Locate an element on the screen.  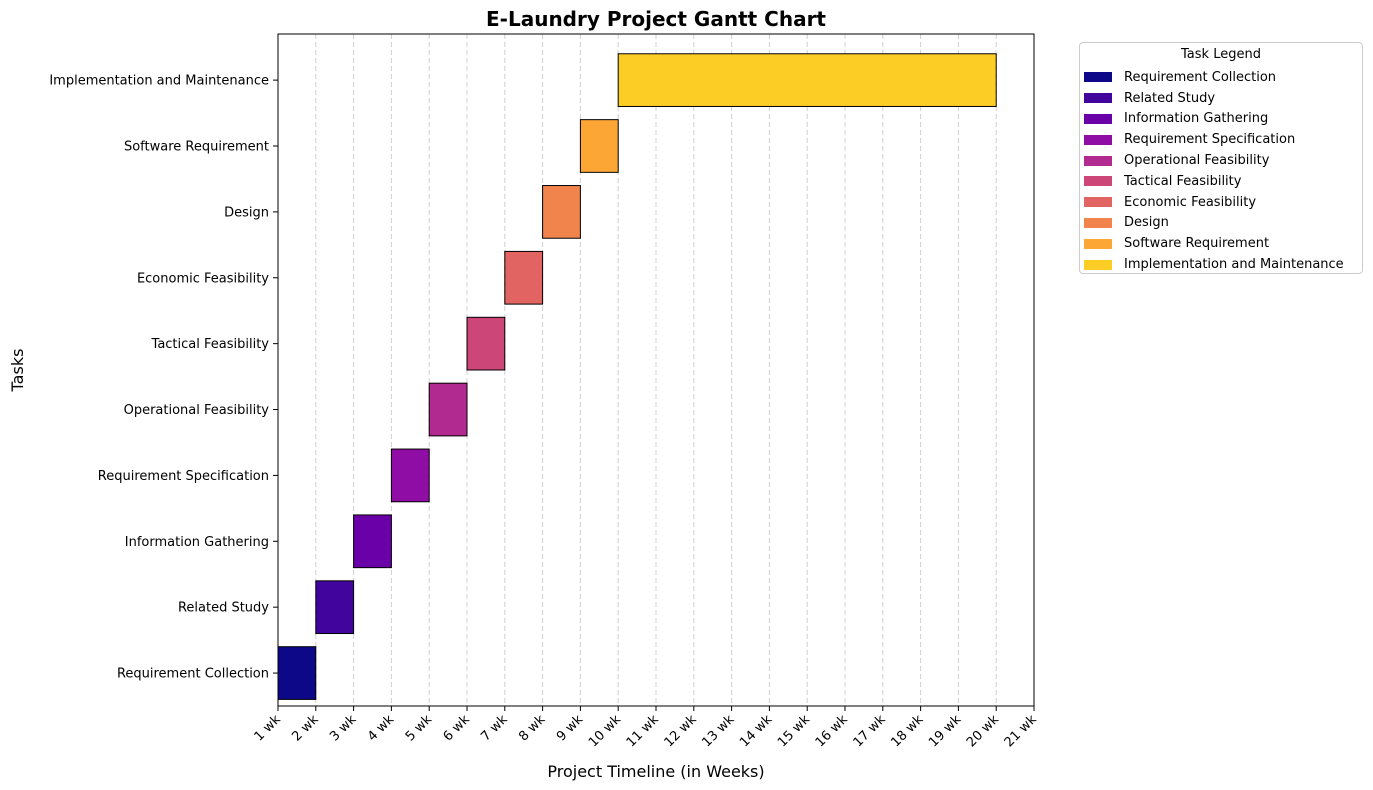
x-tick-label: 21 wk is located at coordinates (1021, 731).